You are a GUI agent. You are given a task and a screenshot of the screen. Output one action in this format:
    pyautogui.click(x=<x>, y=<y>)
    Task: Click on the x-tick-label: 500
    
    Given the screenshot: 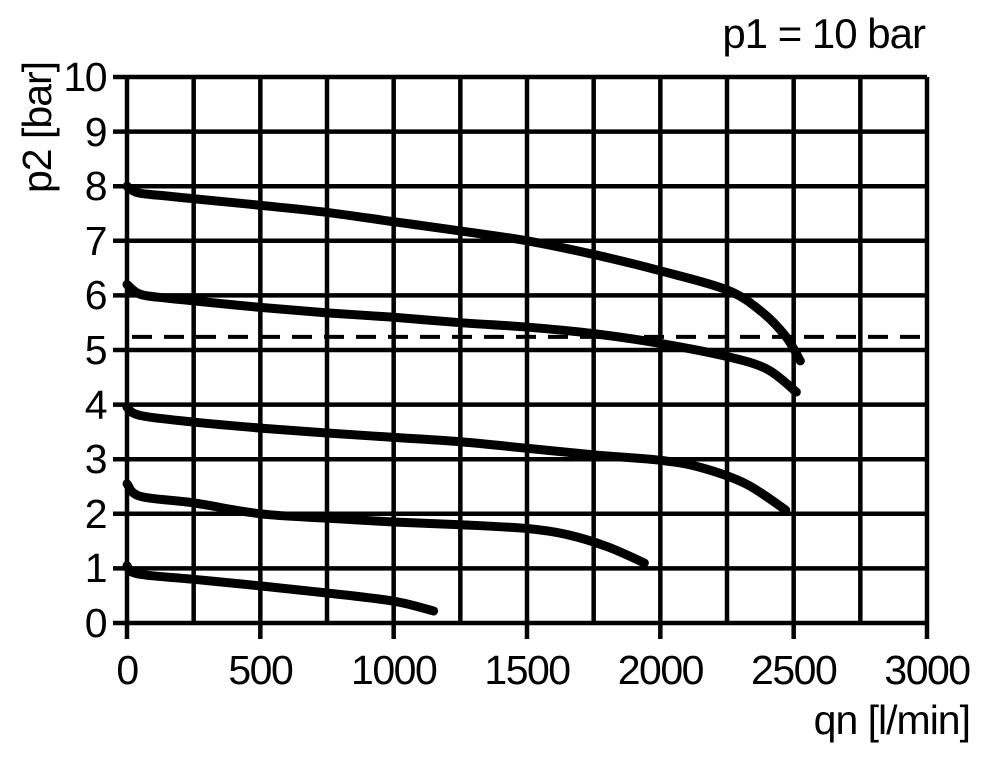 What is the action you would take?
    pyautogui.click(x=260, y=670)
    